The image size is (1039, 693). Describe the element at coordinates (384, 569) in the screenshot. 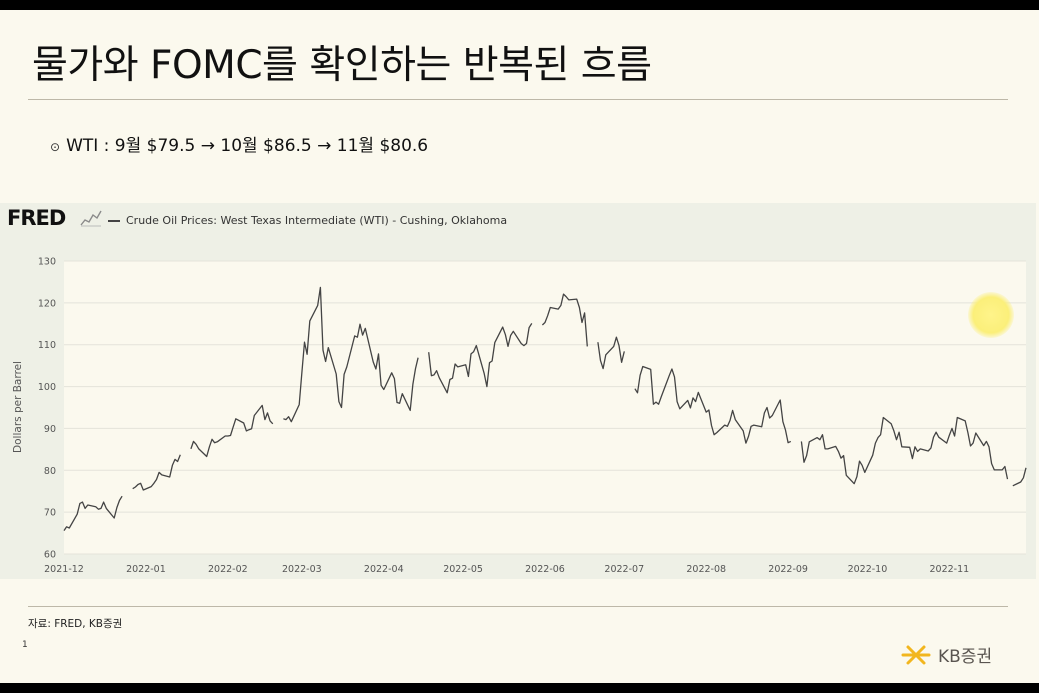

I see `x-tick-label: 2022-04` at that location.